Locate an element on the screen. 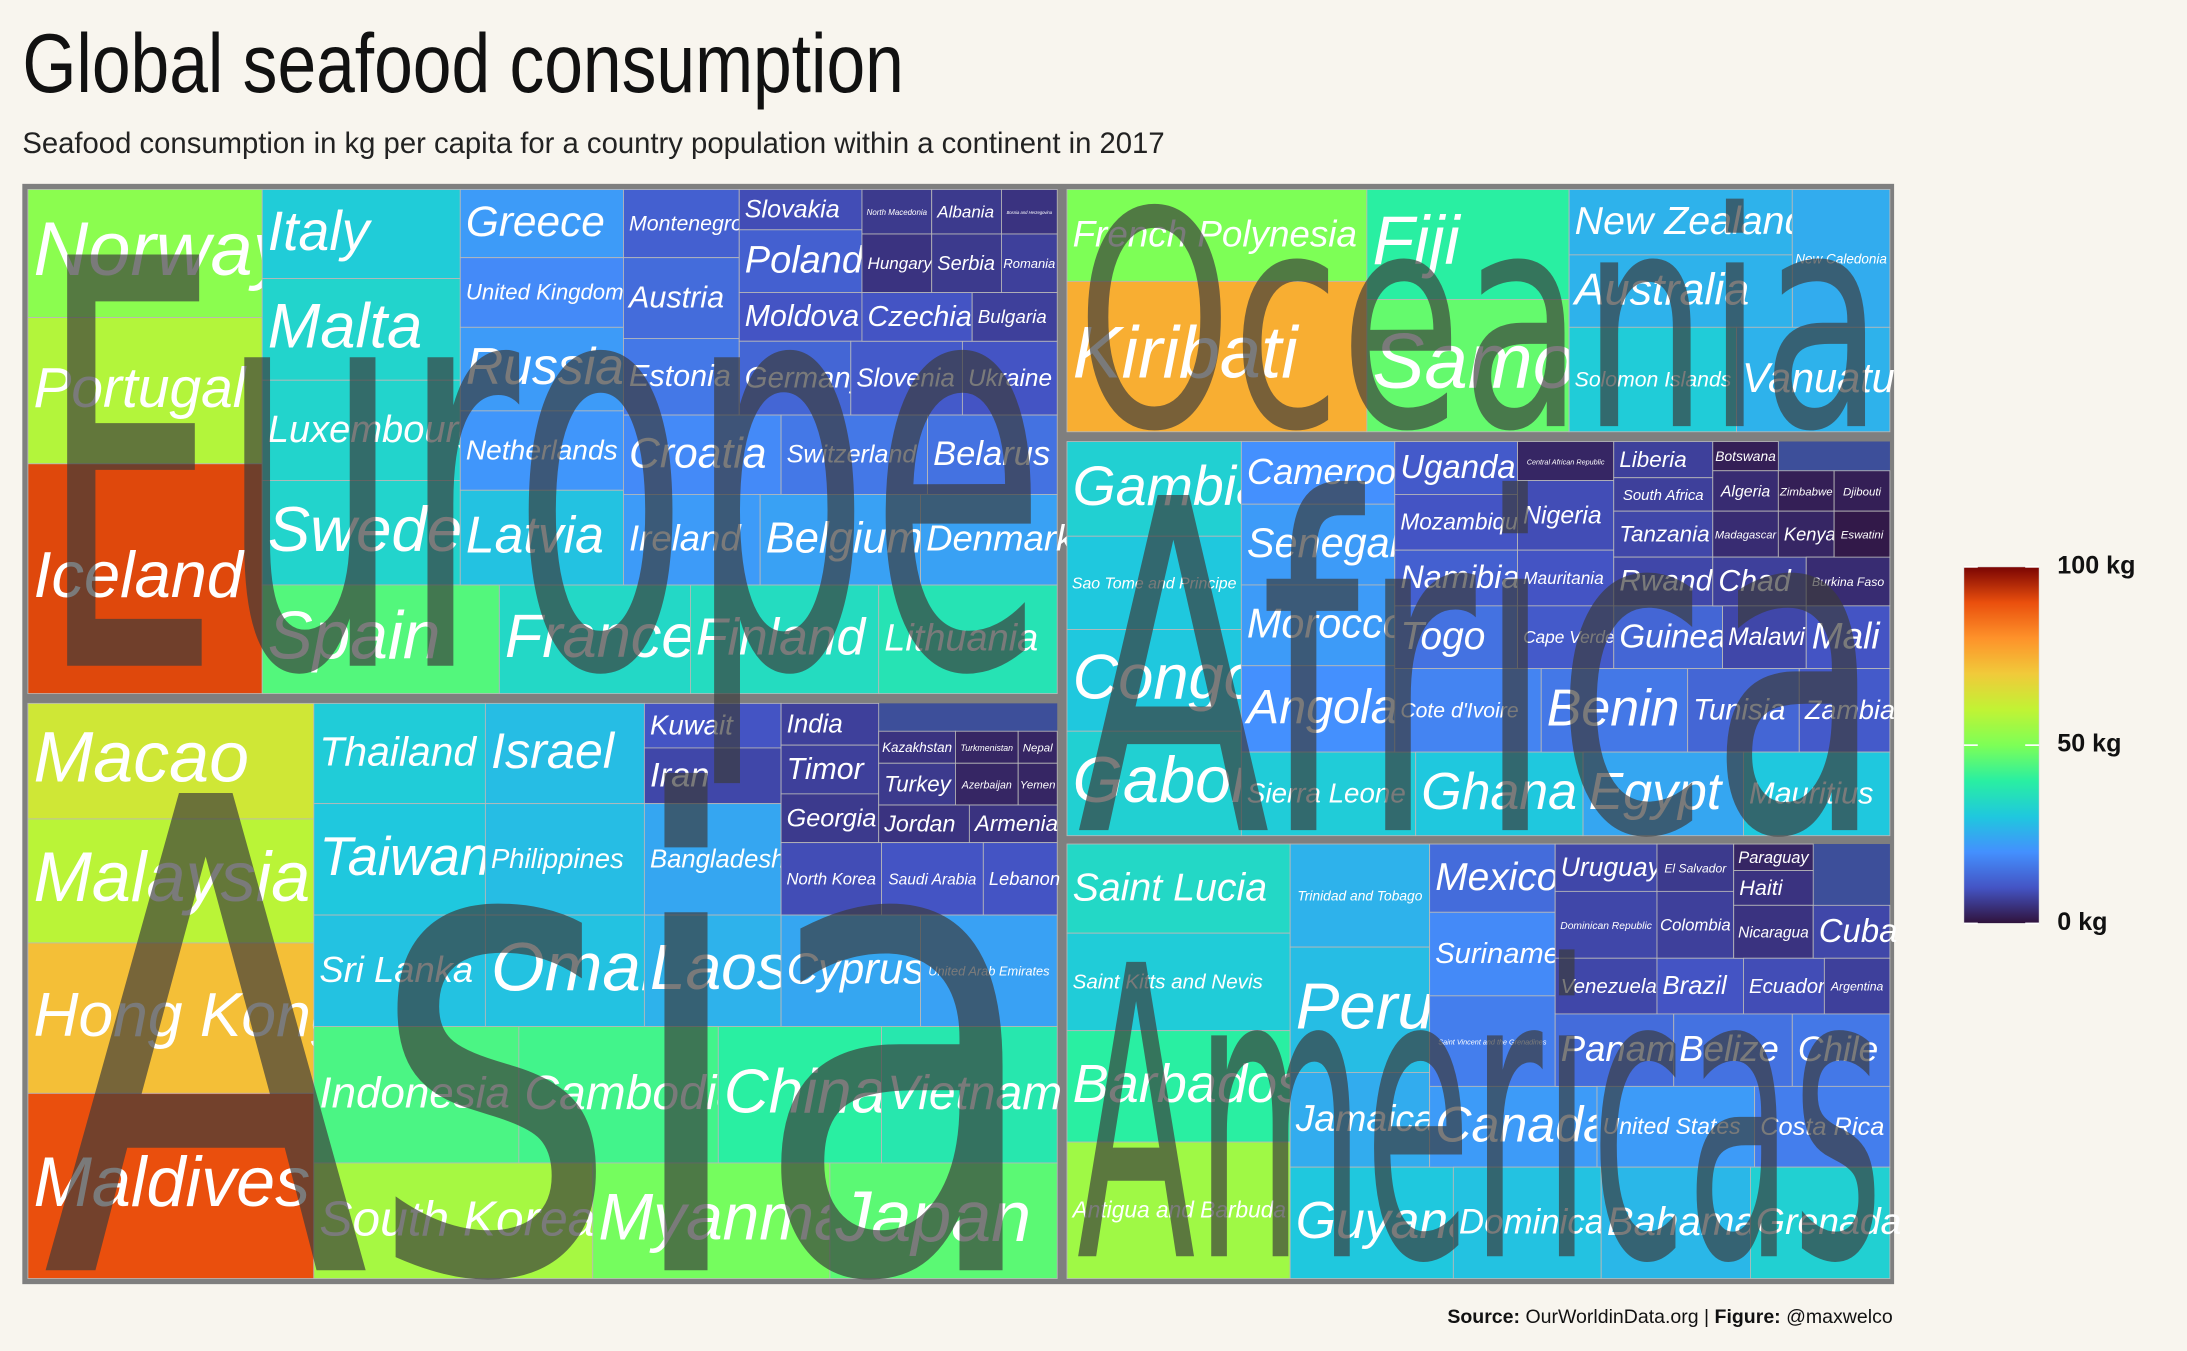 The height and width of the screenshot is (1351, 2187). country-label: Maldives is located at coordinates (171, 1182).